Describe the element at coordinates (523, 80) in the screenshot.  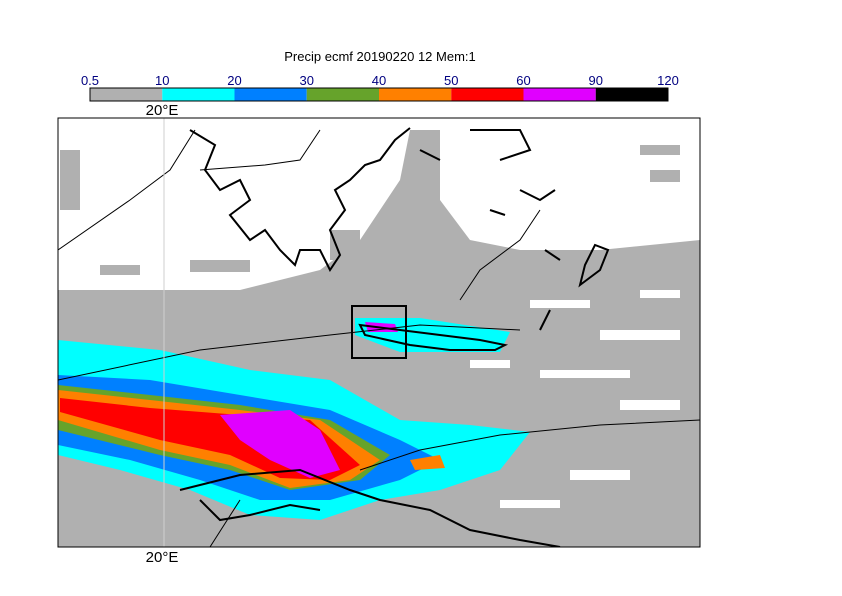
I see `colorbar-label: 60` at that location.